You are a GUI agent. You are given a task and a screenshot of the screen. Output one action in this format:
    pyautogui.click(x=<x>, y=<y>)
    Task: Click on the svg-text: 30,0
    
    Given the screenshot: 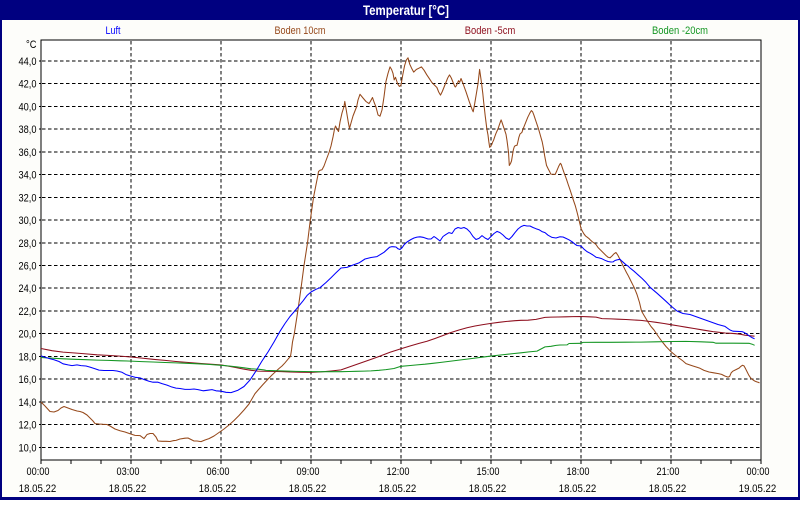 What is the action you would take?
    pyautogui.click(x=28, y=221)
    